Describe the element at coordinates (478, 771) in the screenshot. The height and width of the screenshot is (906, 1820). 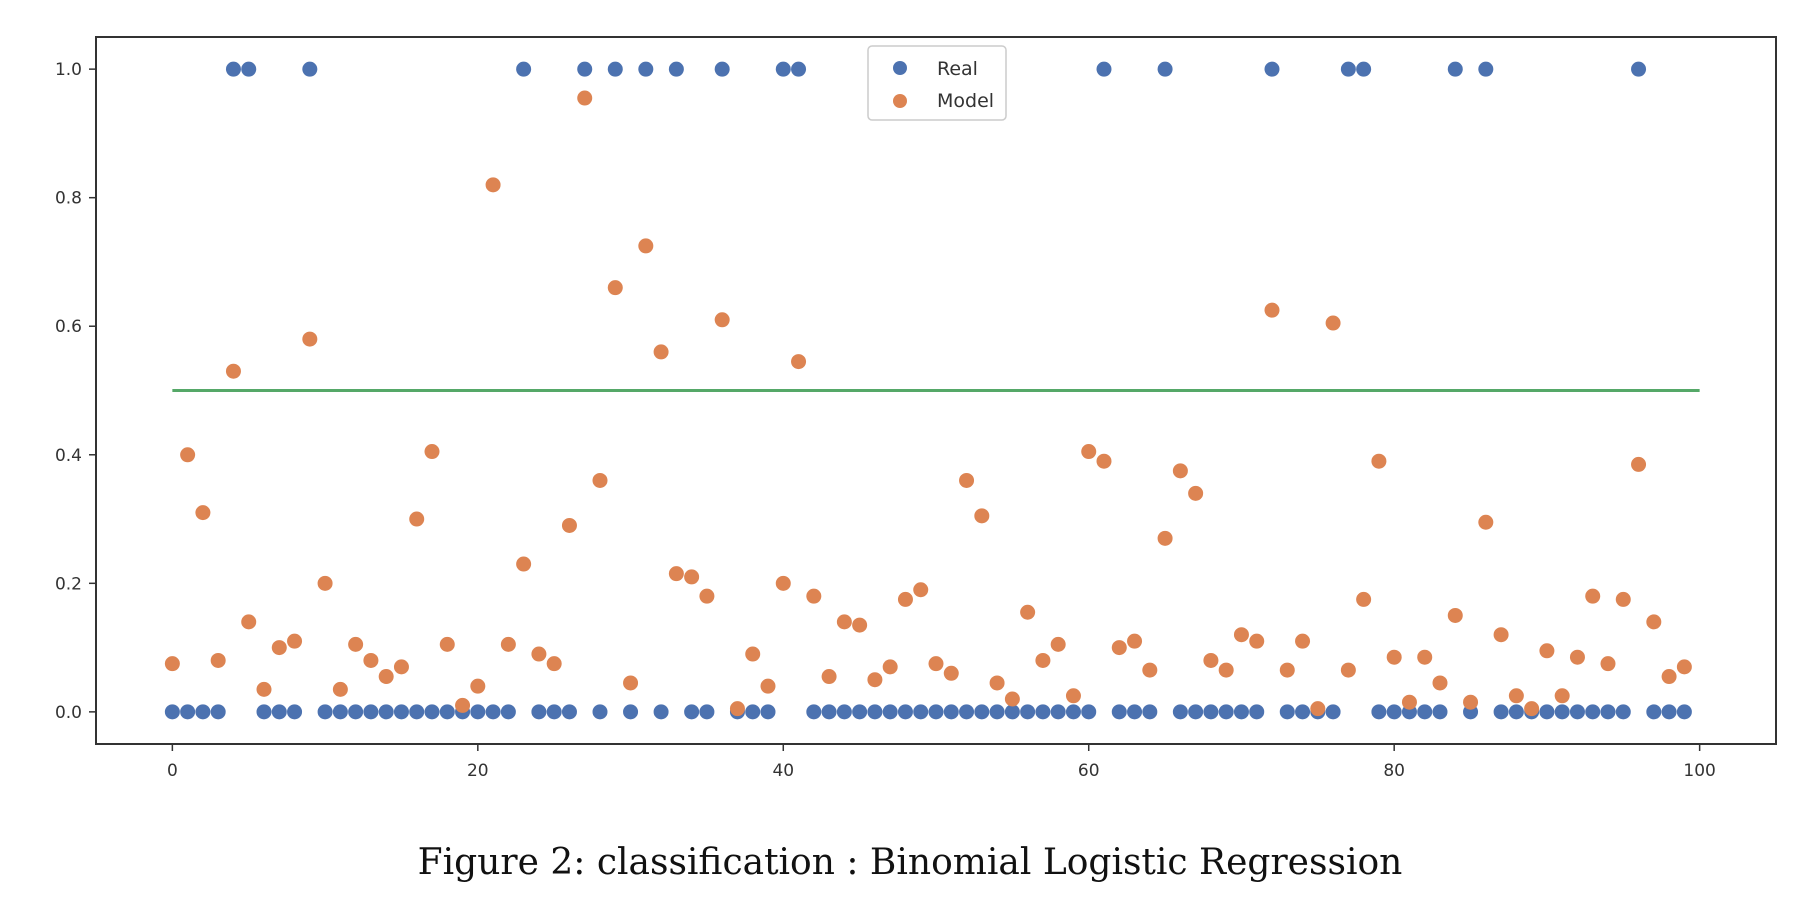
I see `x-tick-label-1: 20` at that location.